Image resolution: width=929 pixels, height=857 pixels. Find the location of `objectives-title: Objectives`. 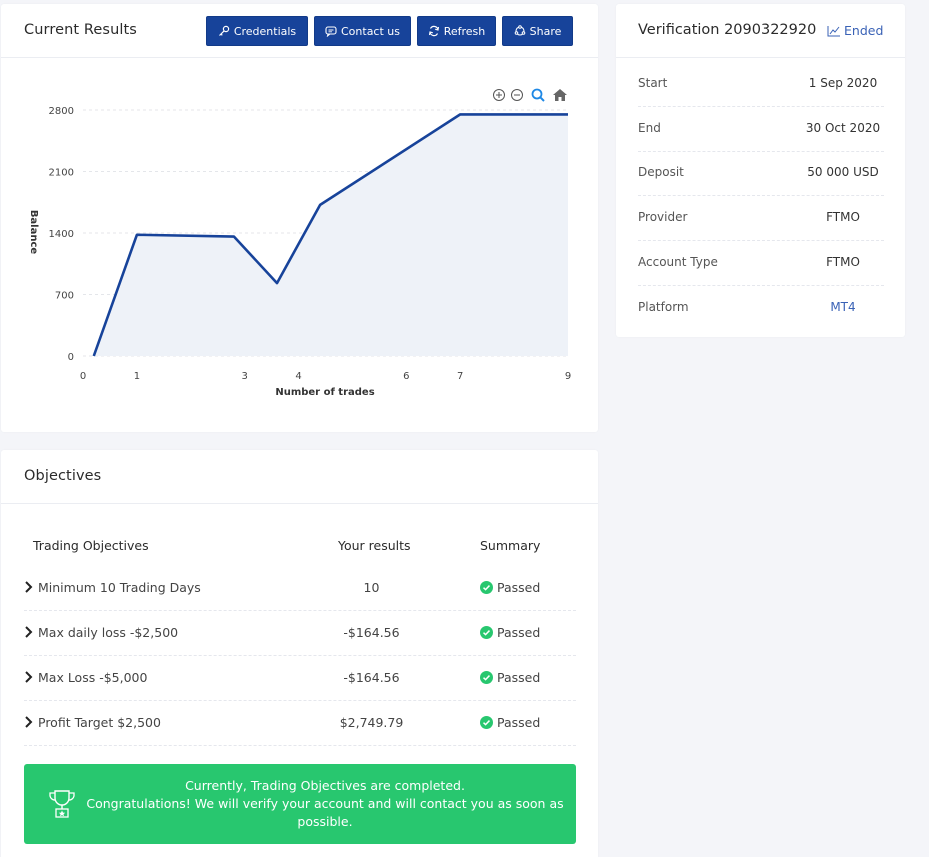

objectives-title: Objectives is located at coordinates (63, 476).